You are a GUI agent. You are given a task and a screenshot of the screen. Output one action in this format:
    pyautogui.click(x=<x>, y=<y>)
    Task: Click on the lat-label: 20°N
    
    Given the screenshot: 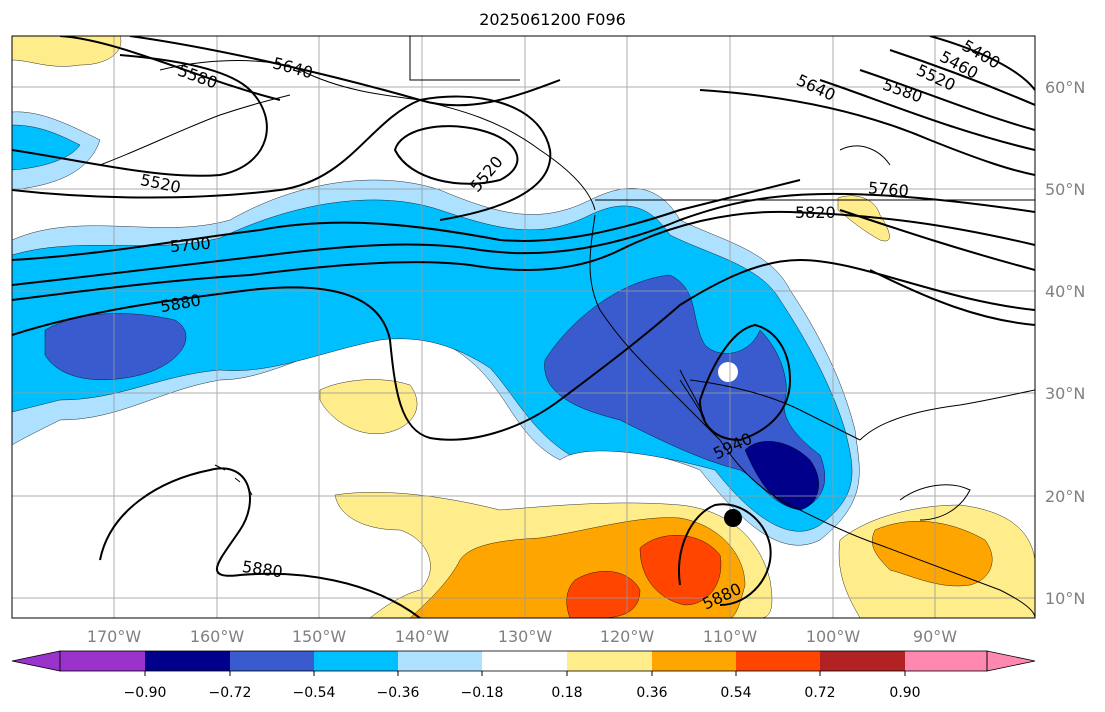 What is the action you would take?
    pyautogui.click(x=1065, y=496)
    